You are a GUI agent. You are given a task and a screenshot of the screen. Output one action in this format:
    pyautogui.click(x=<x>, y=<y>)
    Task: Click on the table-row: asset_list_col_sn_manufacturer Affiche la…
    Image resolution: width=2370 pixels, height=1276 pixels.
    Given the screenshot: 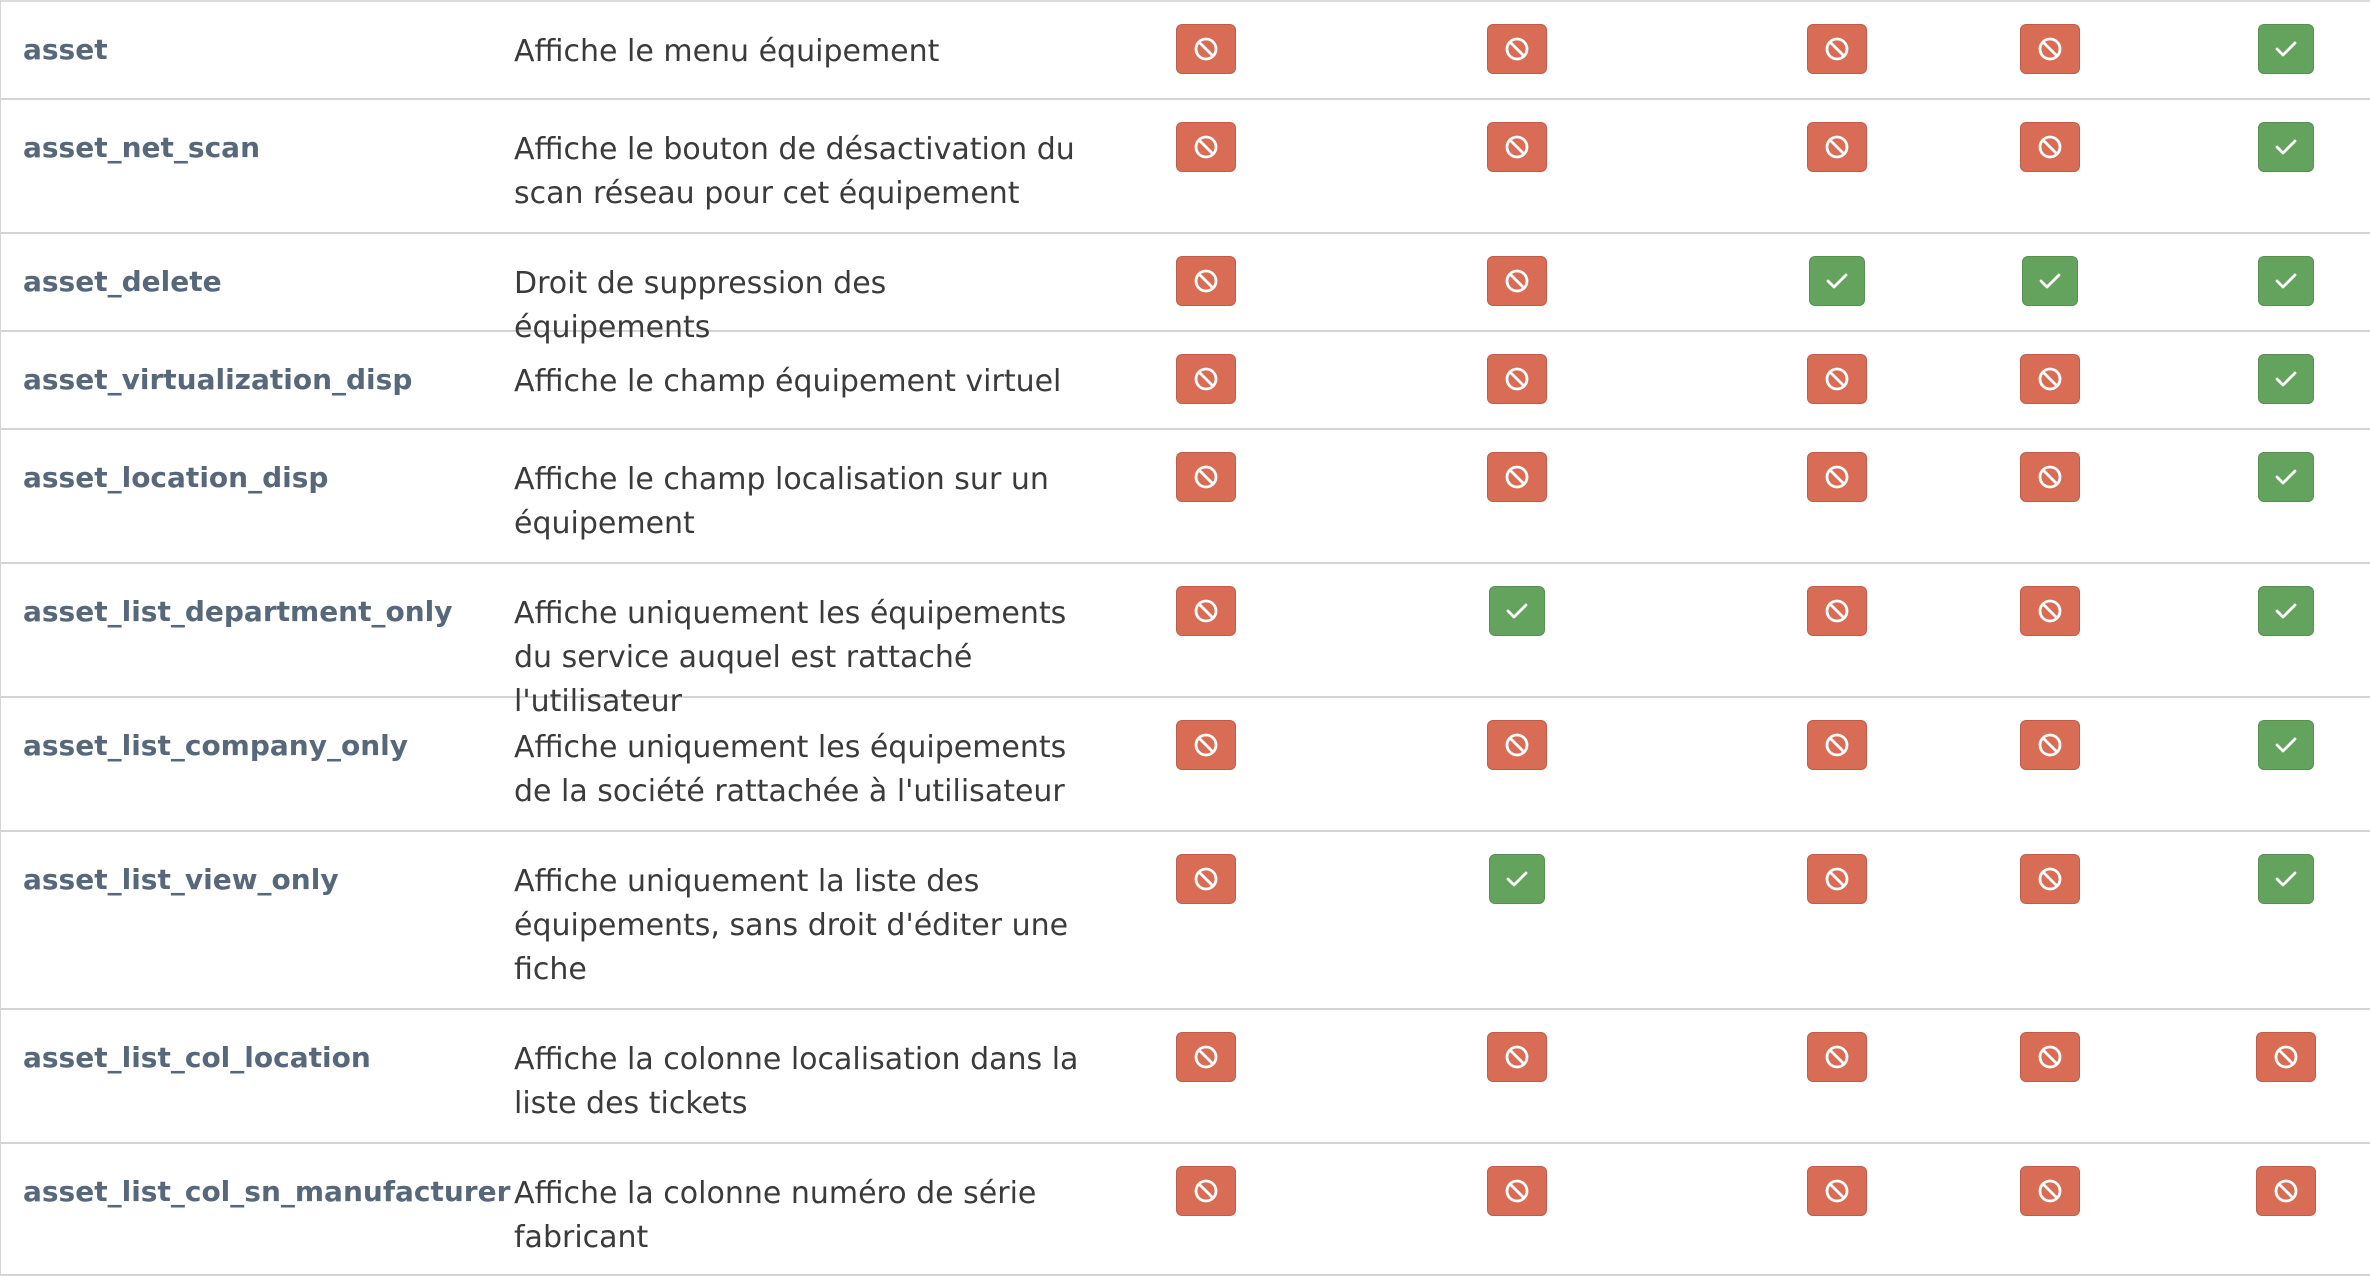 What is the action you would take?
    pyautogui.click(x=1185, y=1210)
    